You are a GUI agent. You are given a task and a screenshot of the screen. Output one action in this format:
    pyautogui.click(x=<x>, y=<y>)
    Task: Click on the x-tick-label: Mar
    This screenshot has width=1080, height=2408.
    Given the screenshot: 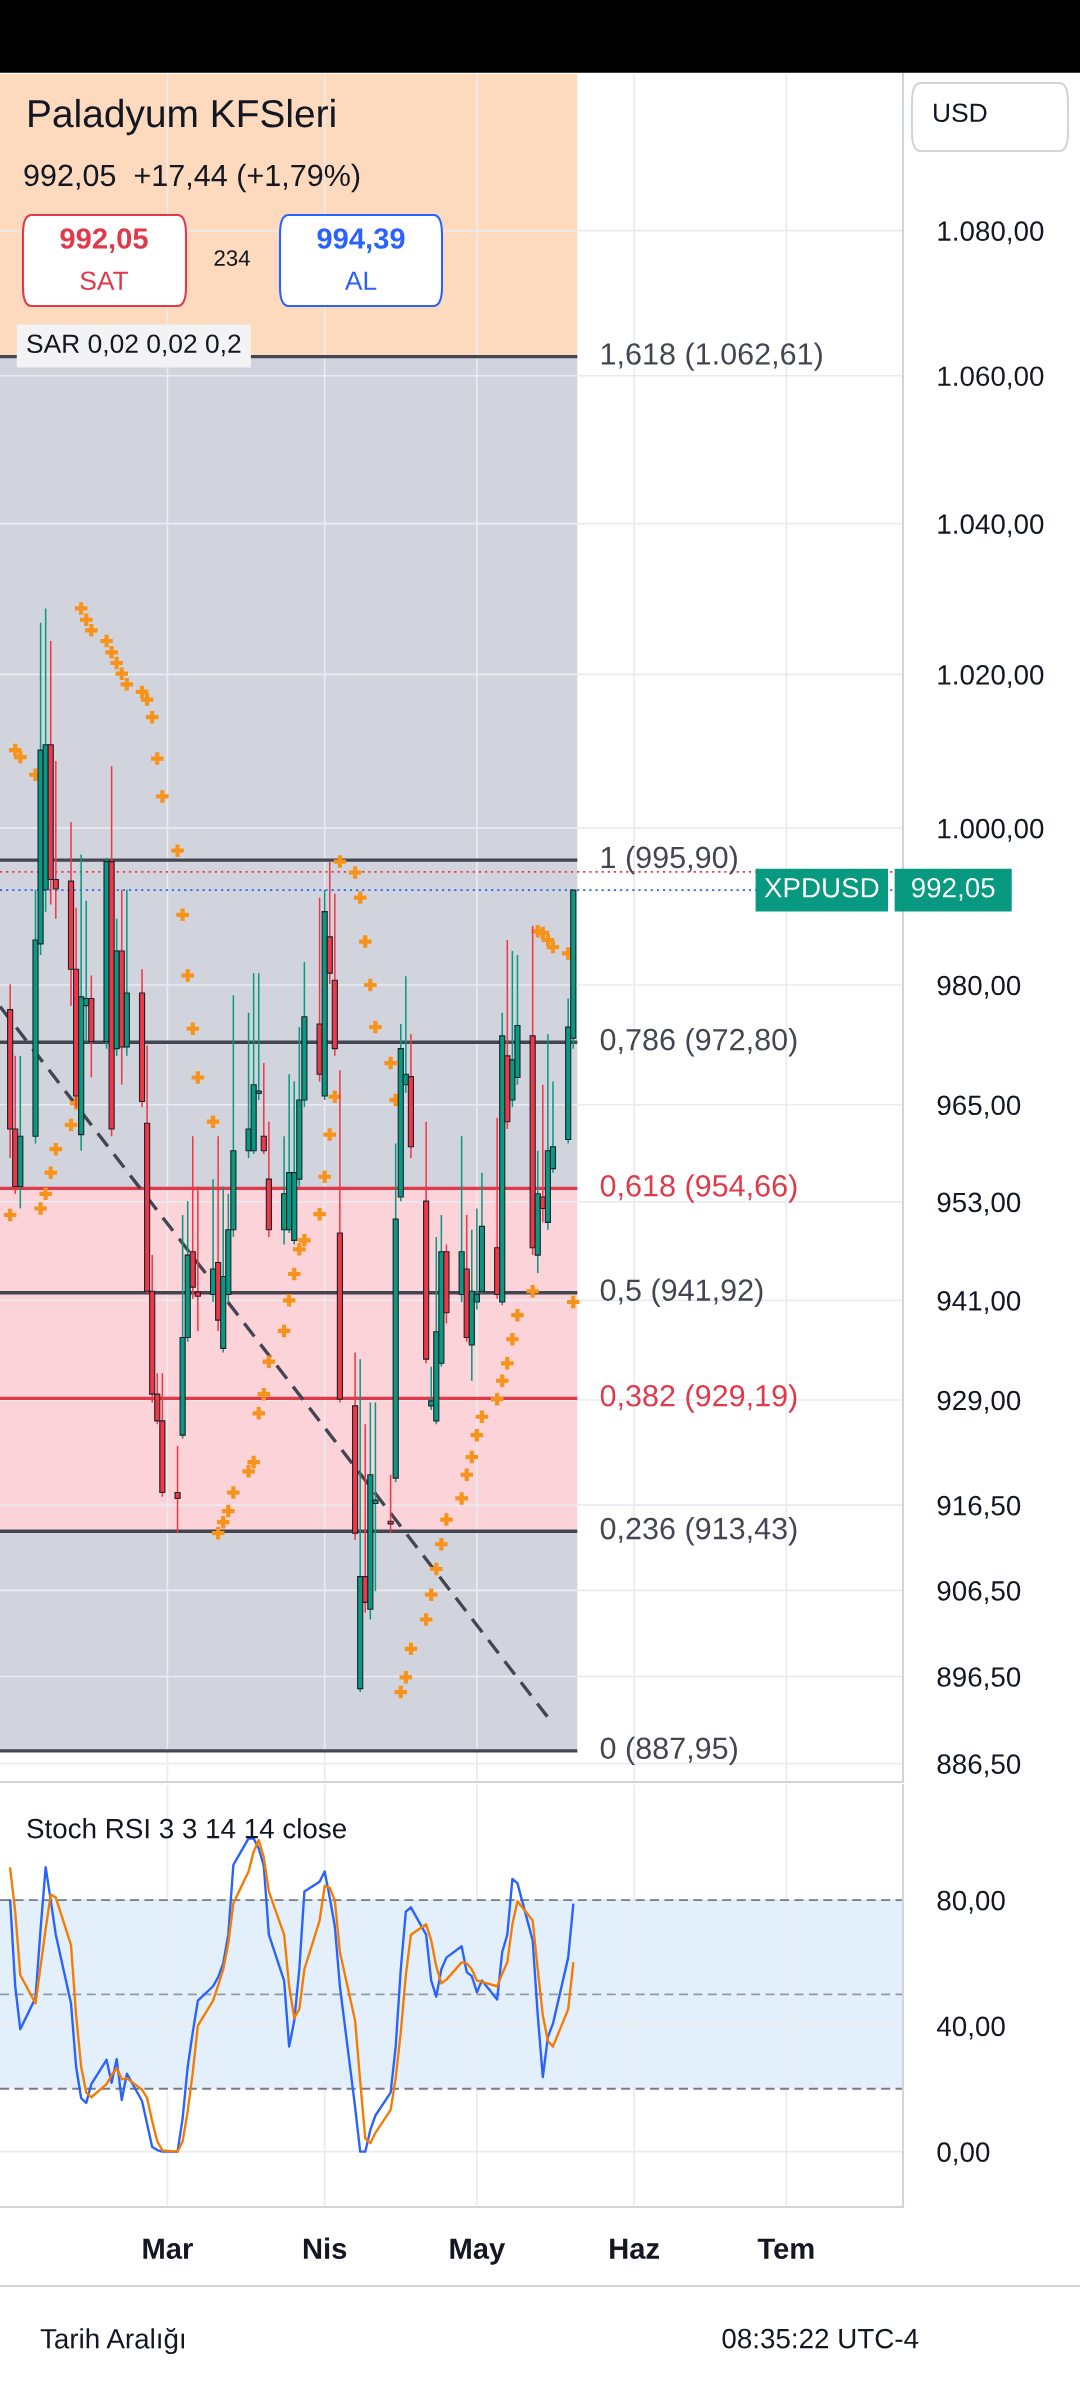 What is the action you would take?
    pyautogui.click(x=168, y=2248)
    